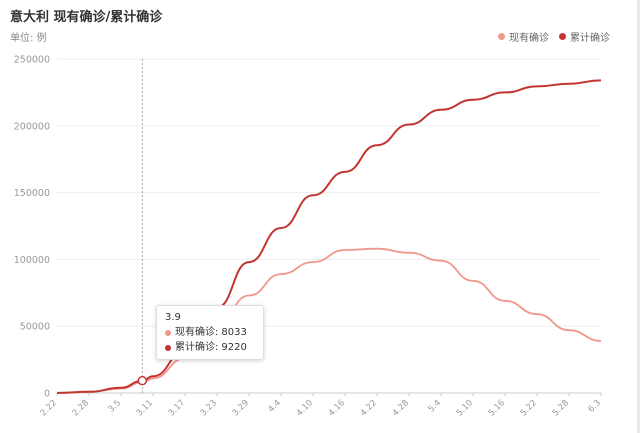  Describe the element at coordinates (114, 406) in the screenshot. I see `x-tick-label: 3.5` at that location.